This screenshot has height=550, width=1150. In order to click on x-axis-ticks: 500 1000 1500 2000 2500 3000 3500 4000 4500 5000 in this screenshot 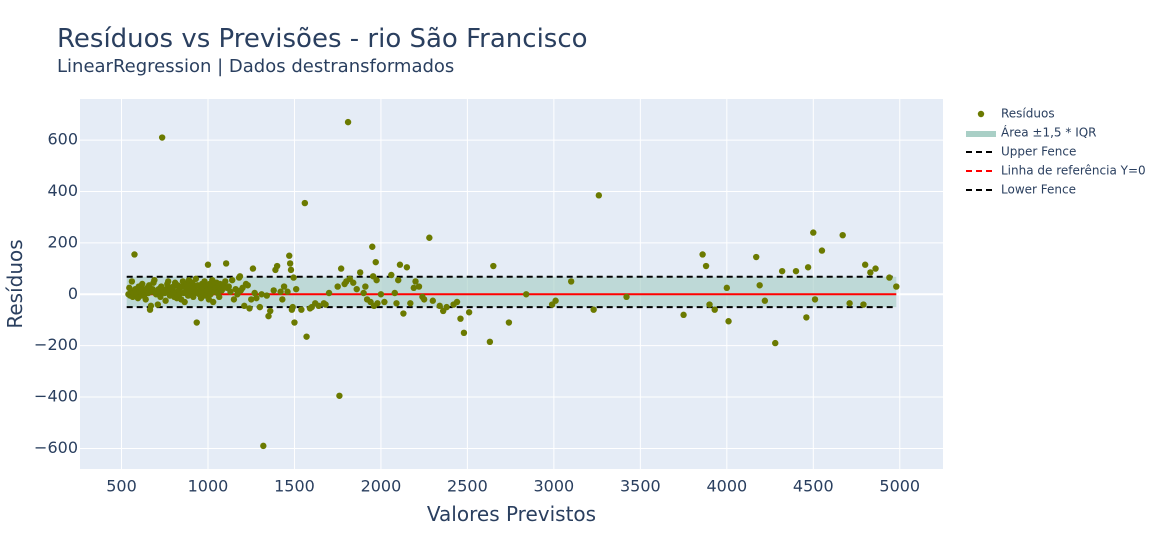, I will do `click(513, 486)`.